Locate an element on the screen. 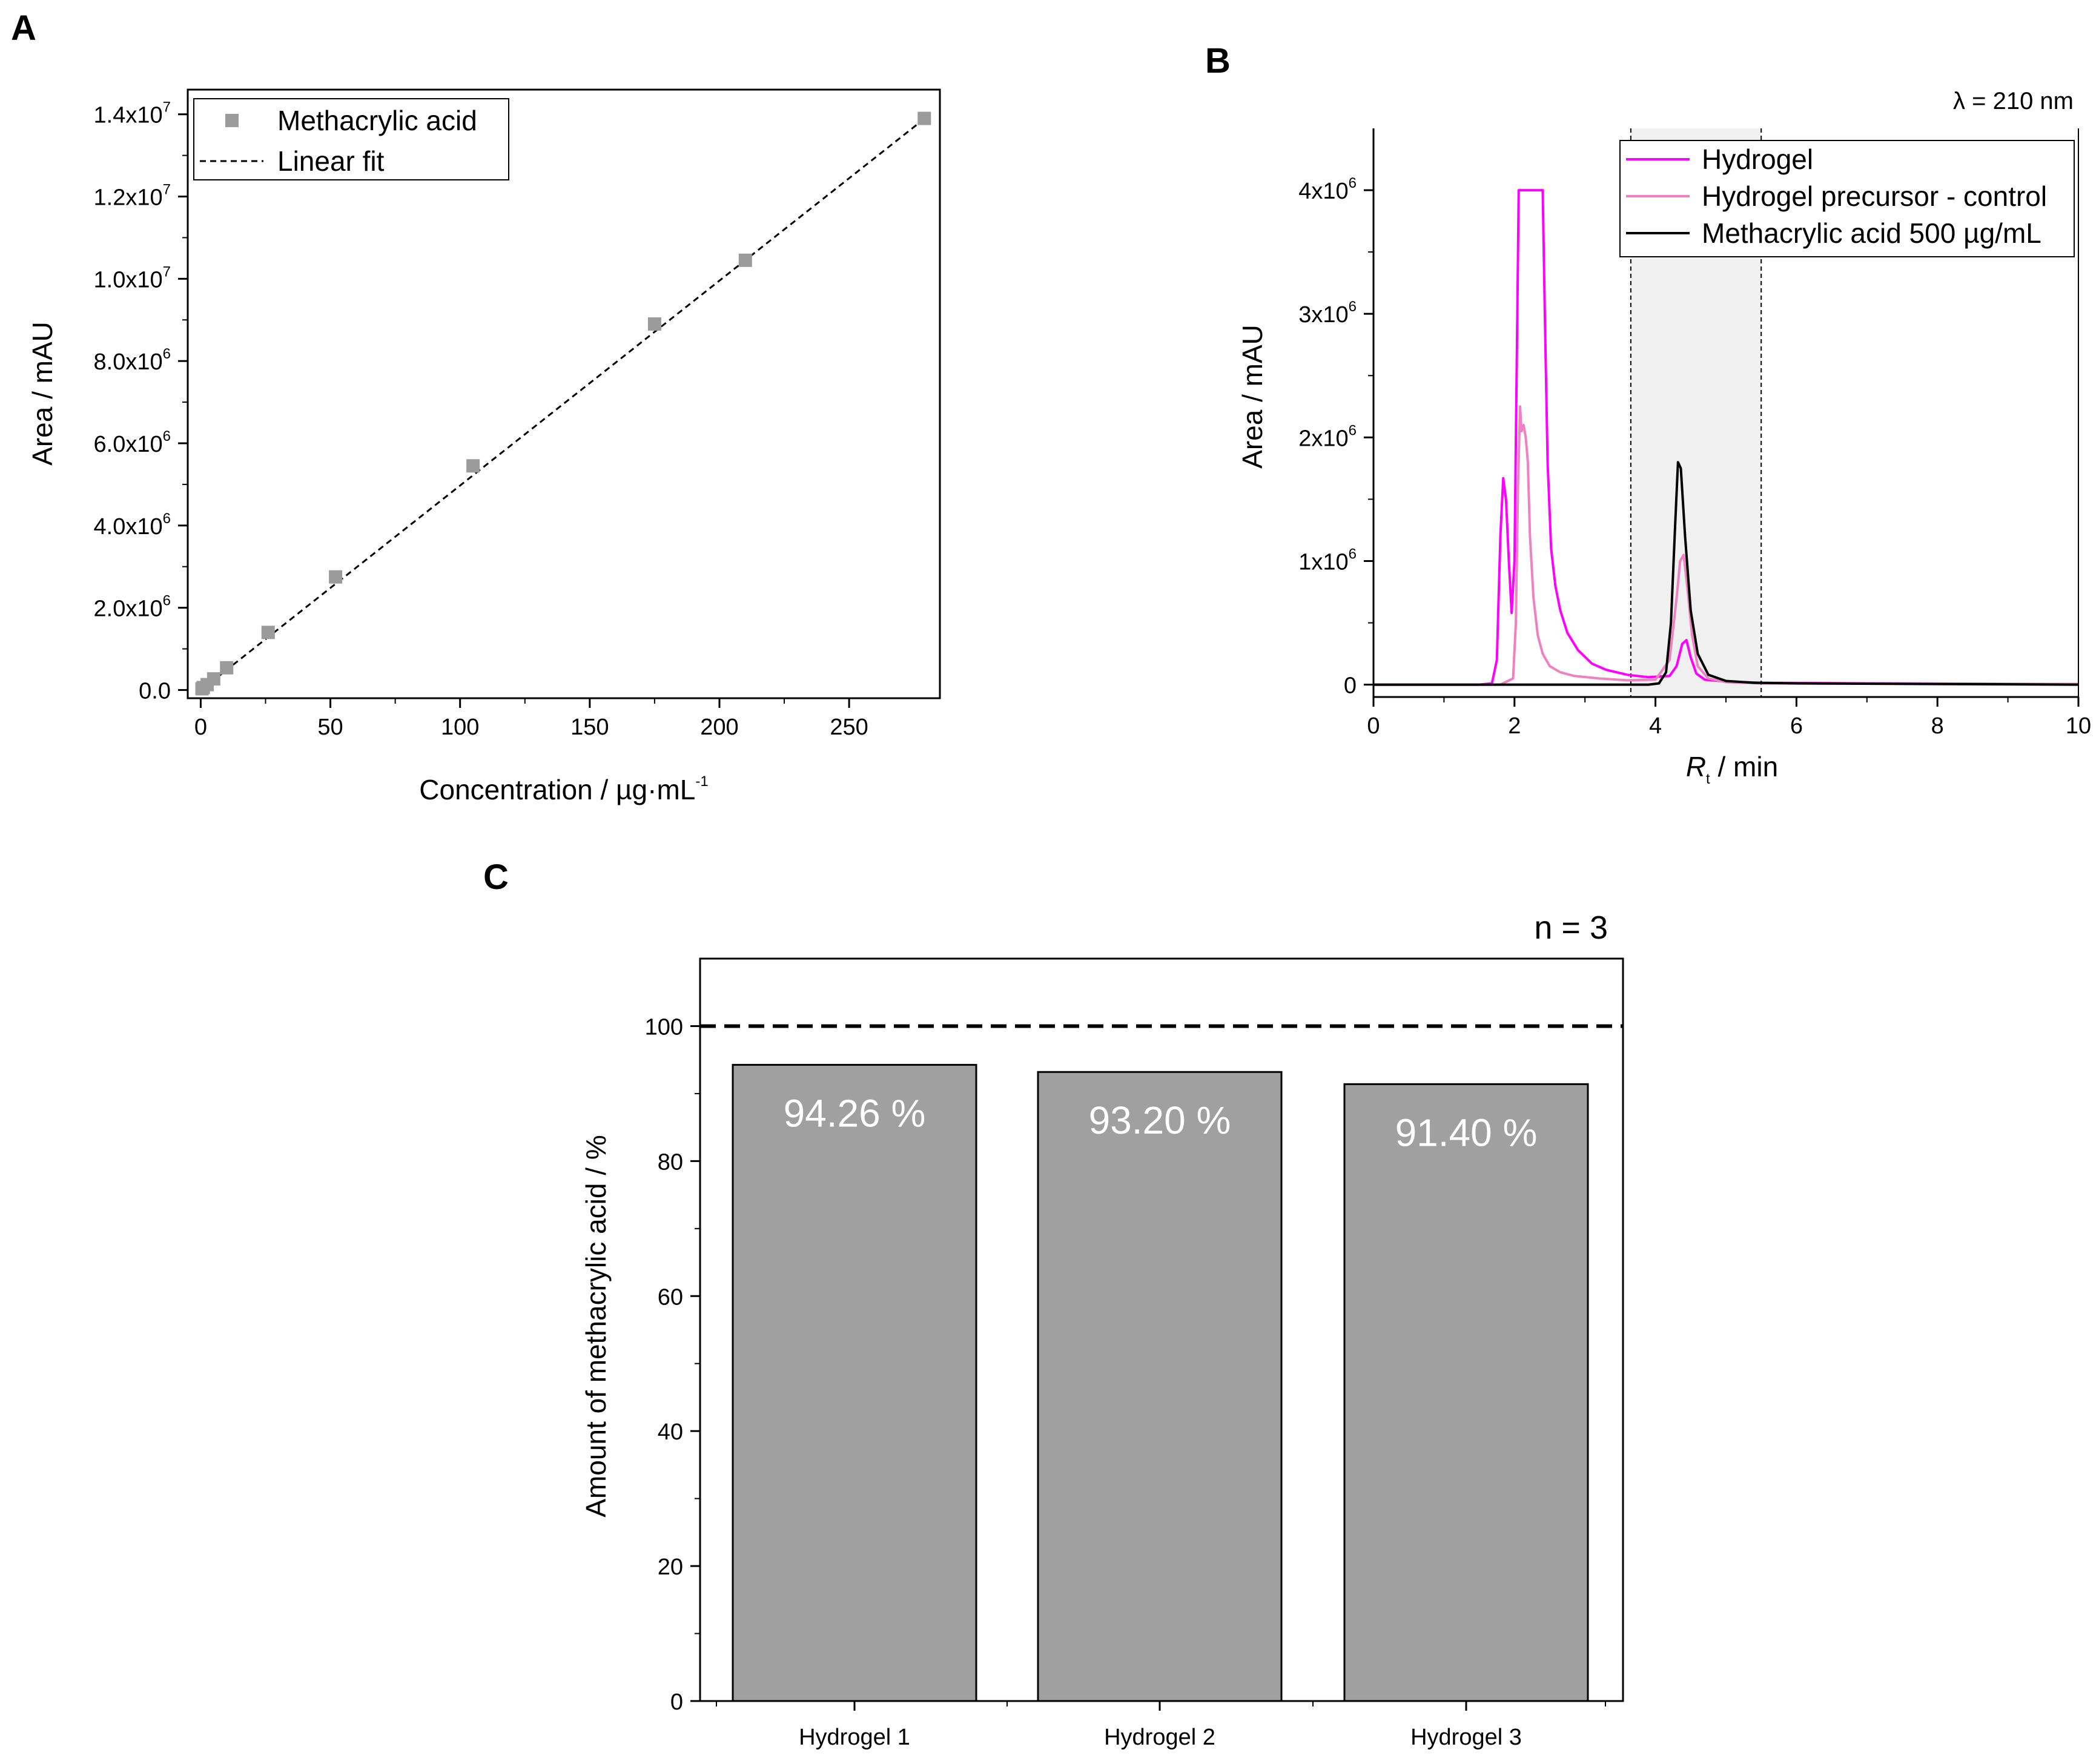 This screenshot has height=1764, width=2099. chart-b-x-tick-label: 2 is located at coordinates (1515, 726).